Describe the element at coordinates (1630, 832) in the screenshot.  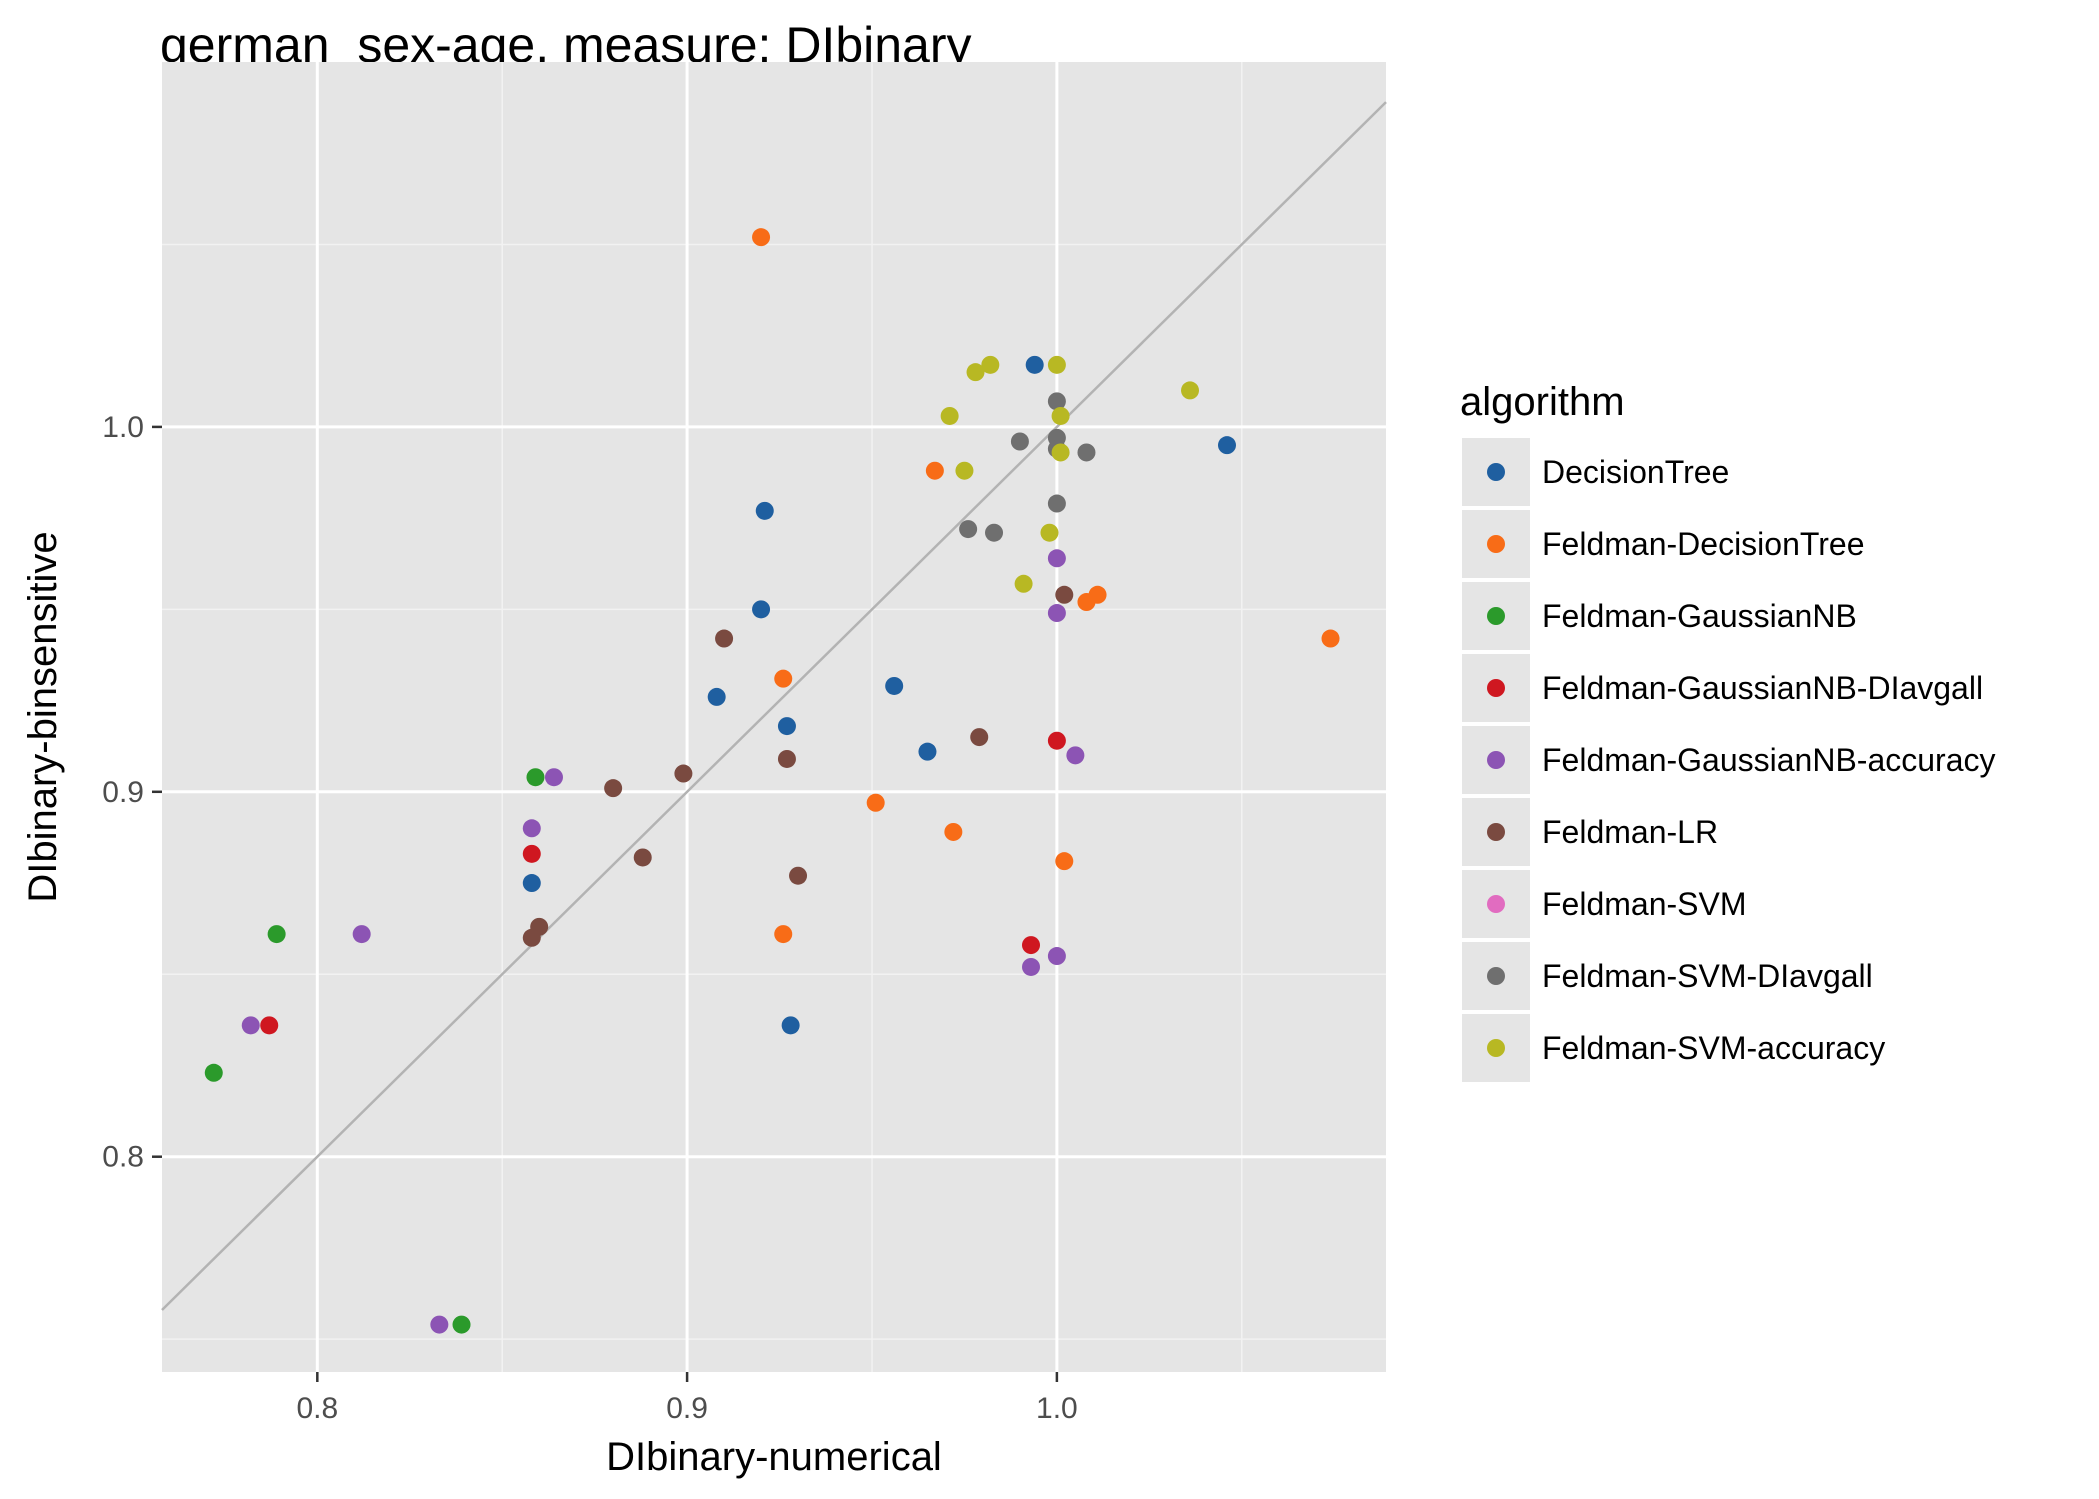
I see `legend-label: Feldman-LR` at that location.